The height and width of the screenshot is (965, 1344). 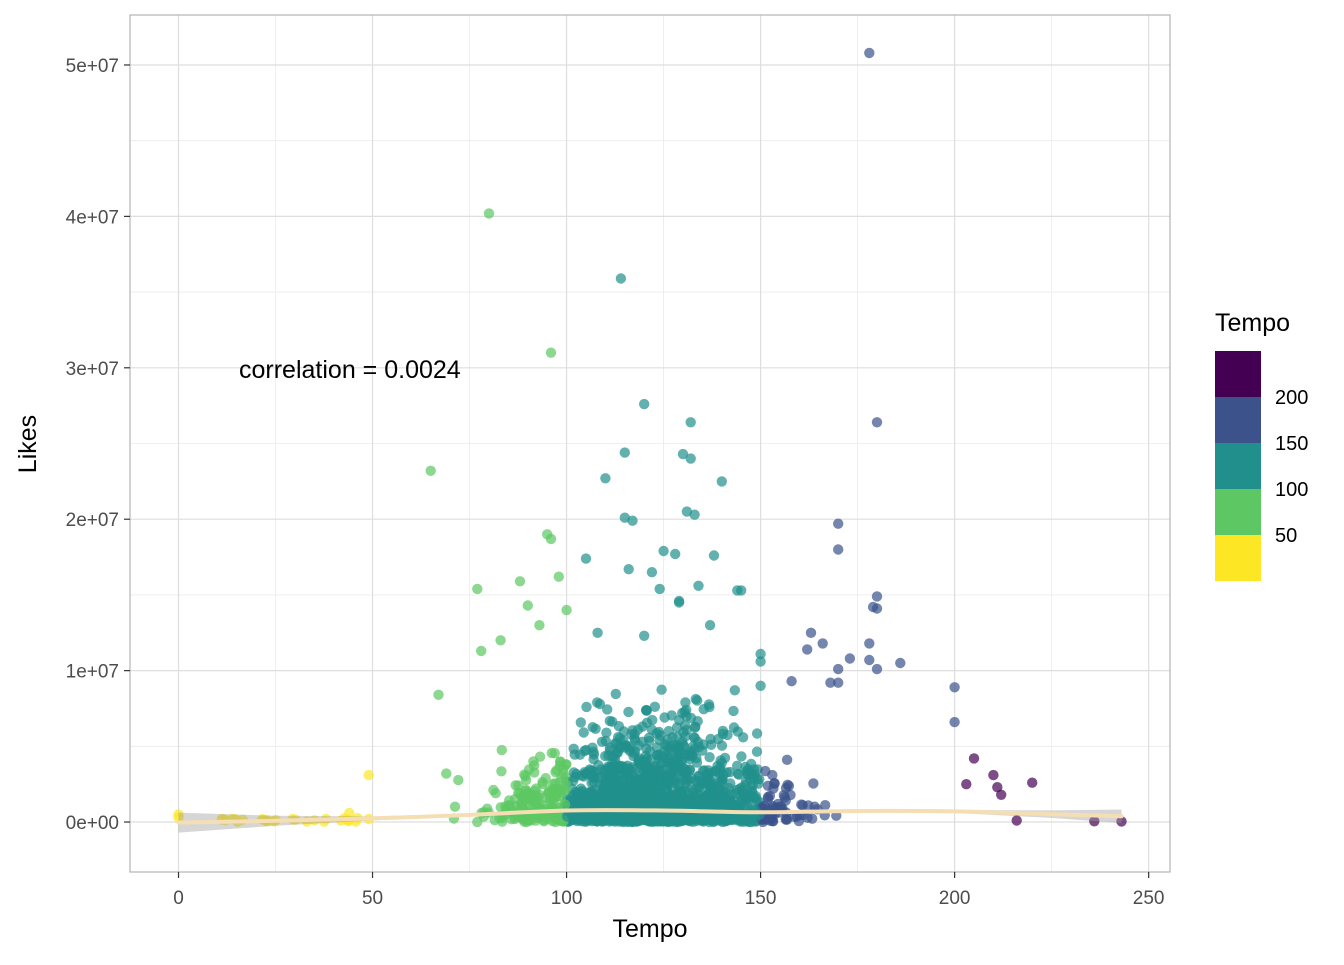 What do you see at coordinates (649, 929) in the screenshot?
I see `x-axis-title: Tempo` at bounding box center [649, 929].